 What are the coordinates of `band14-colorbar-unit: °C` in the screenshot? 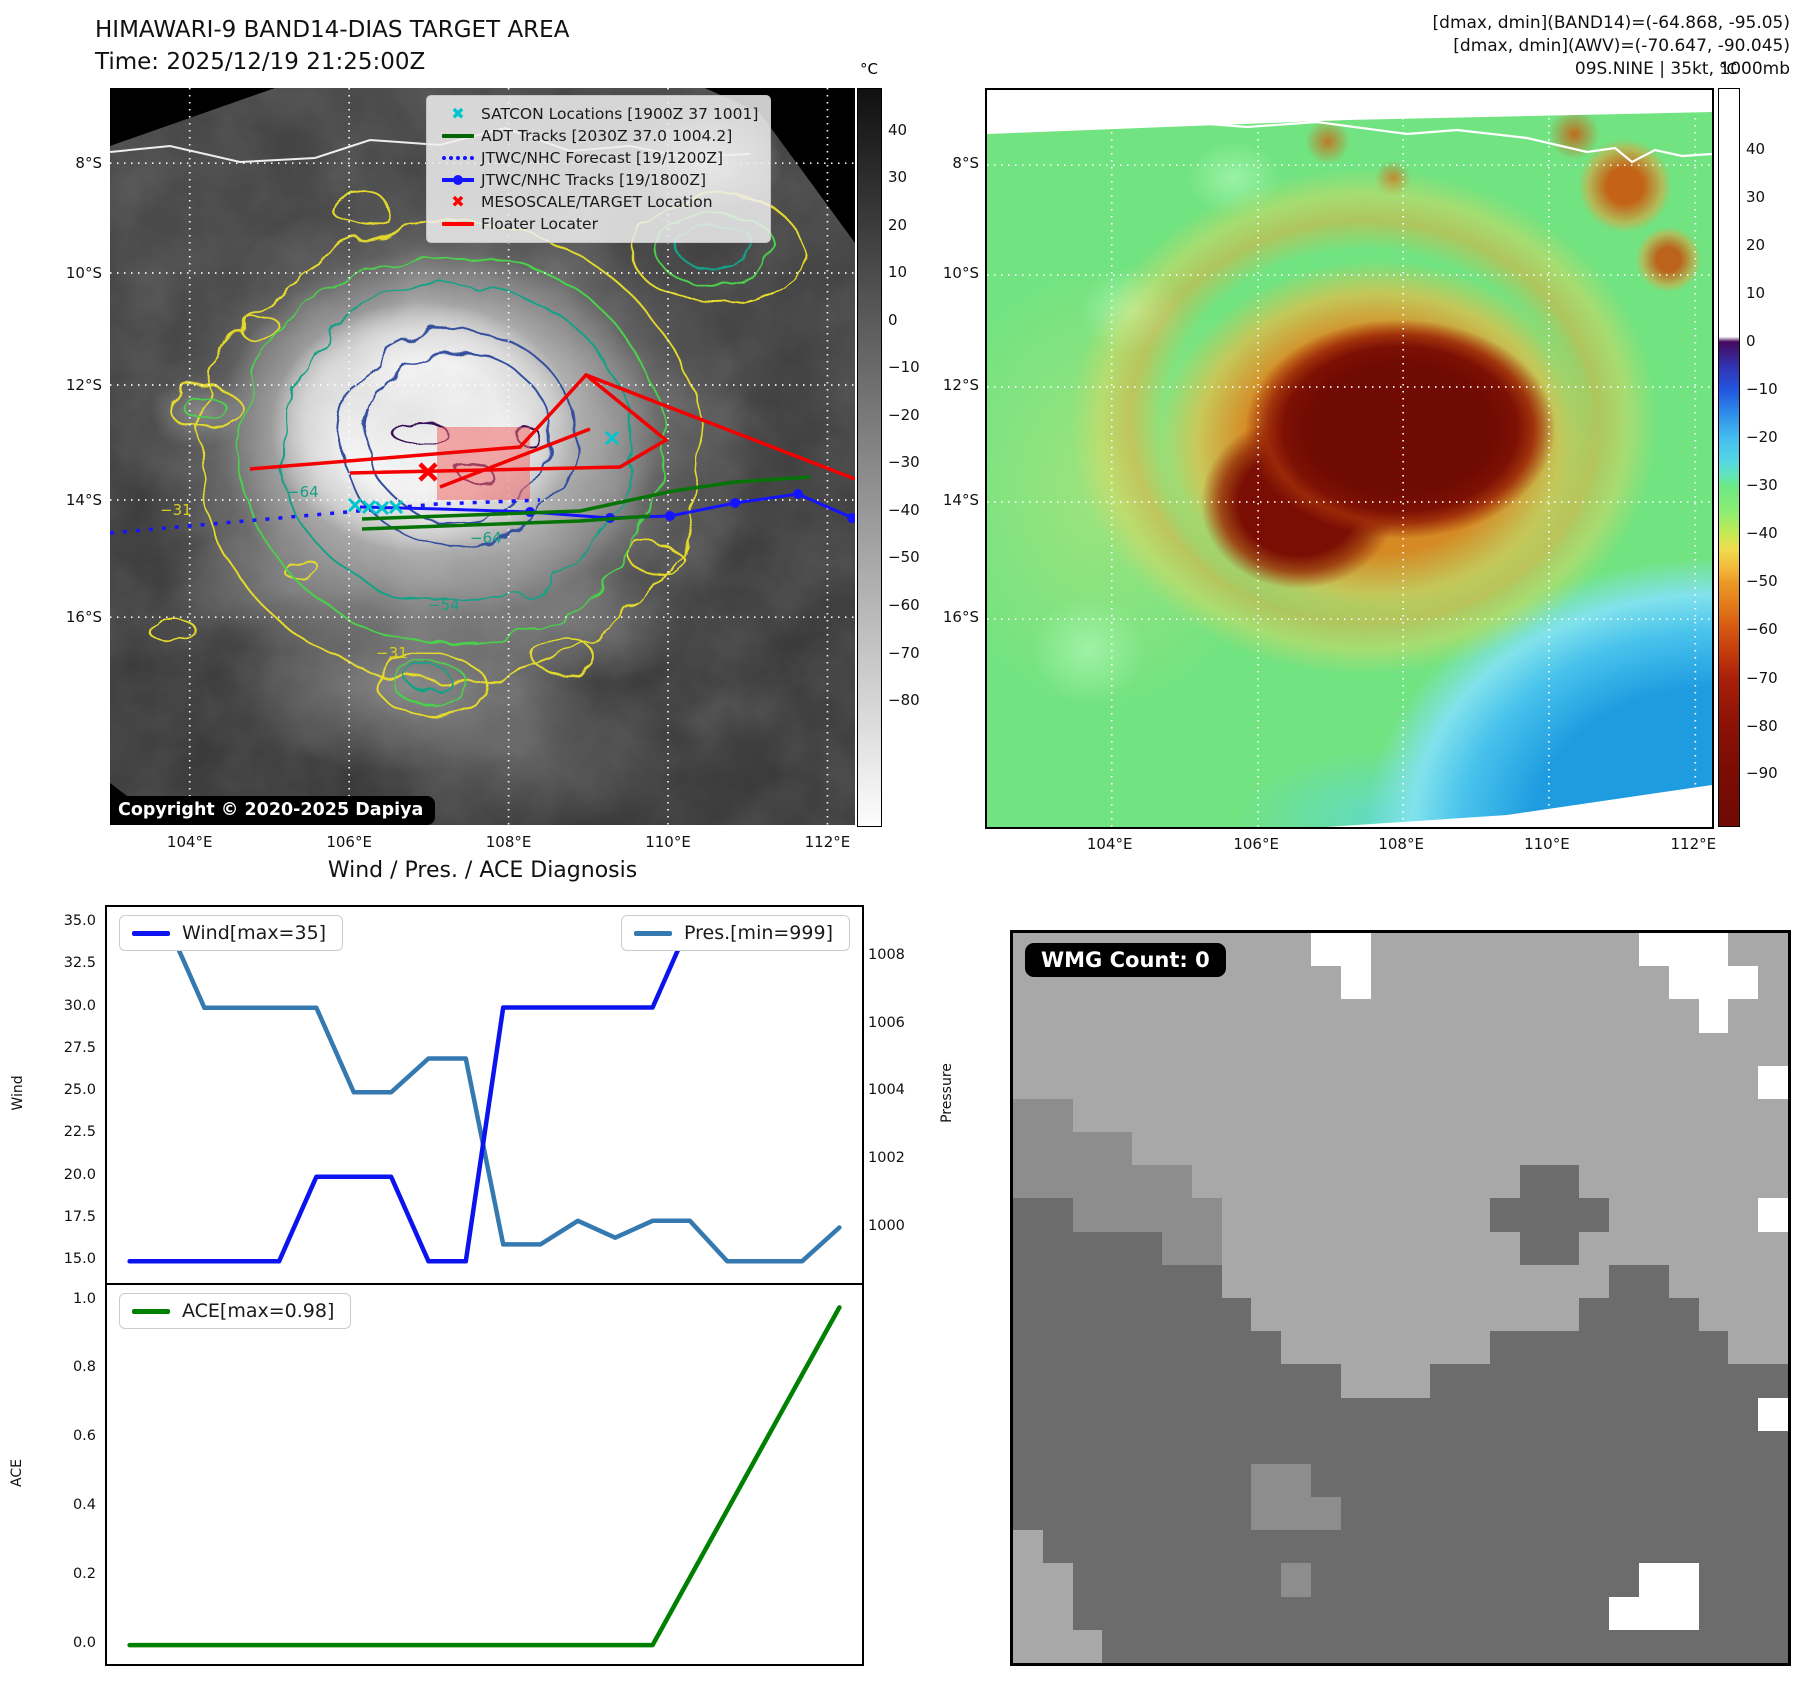 It's located at (869, 69).